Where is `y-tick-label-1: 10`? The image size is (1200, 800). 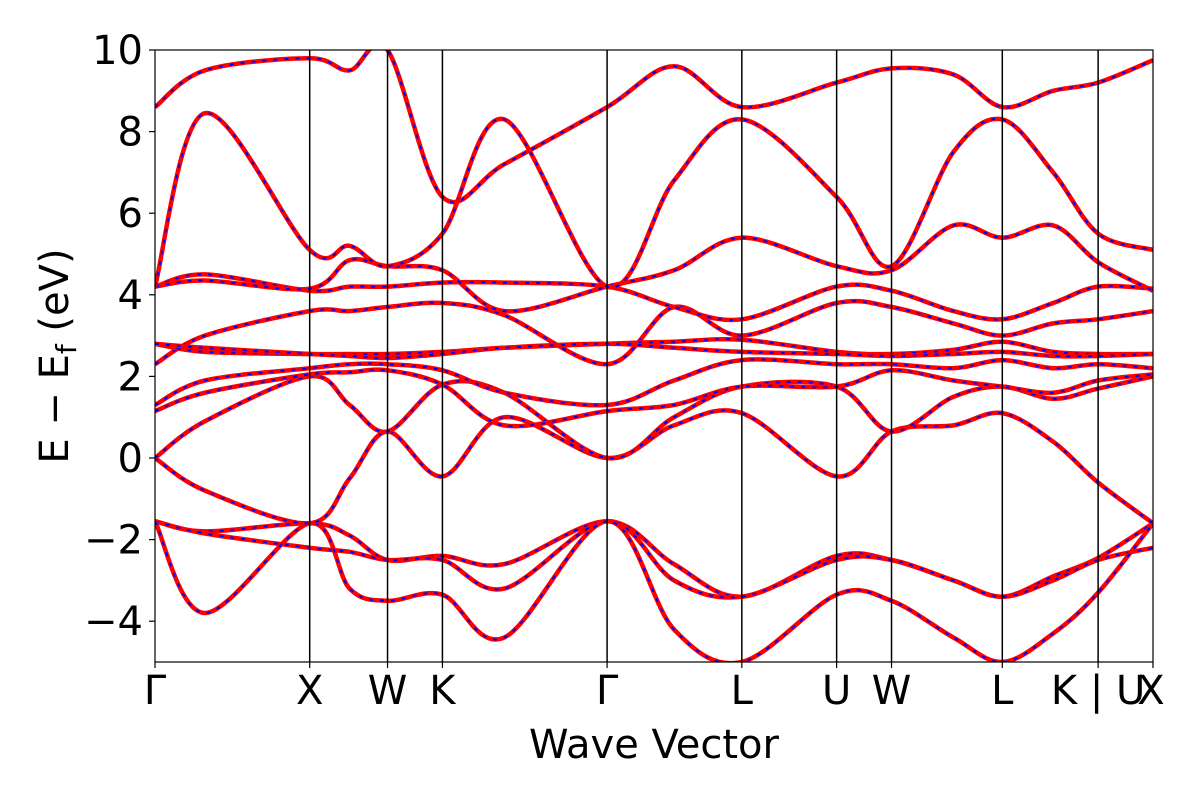
y-tick-label-1: 10 is located at coordinates (117, 51).